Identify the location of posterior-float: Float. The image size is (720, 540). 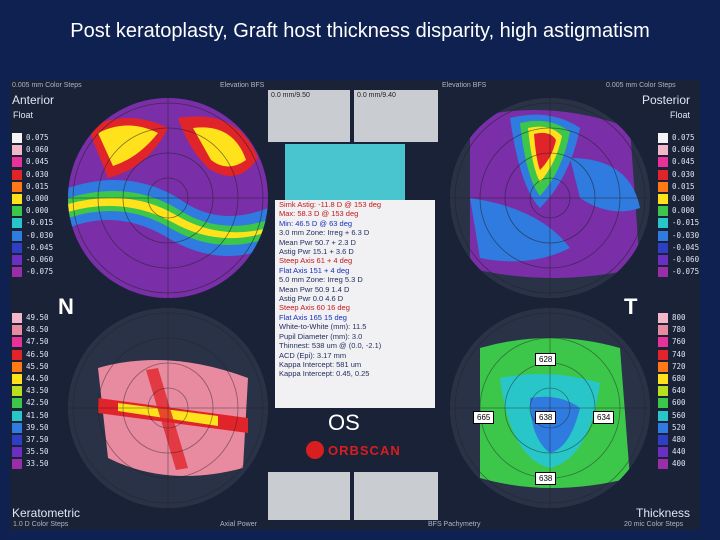
(680, 115).